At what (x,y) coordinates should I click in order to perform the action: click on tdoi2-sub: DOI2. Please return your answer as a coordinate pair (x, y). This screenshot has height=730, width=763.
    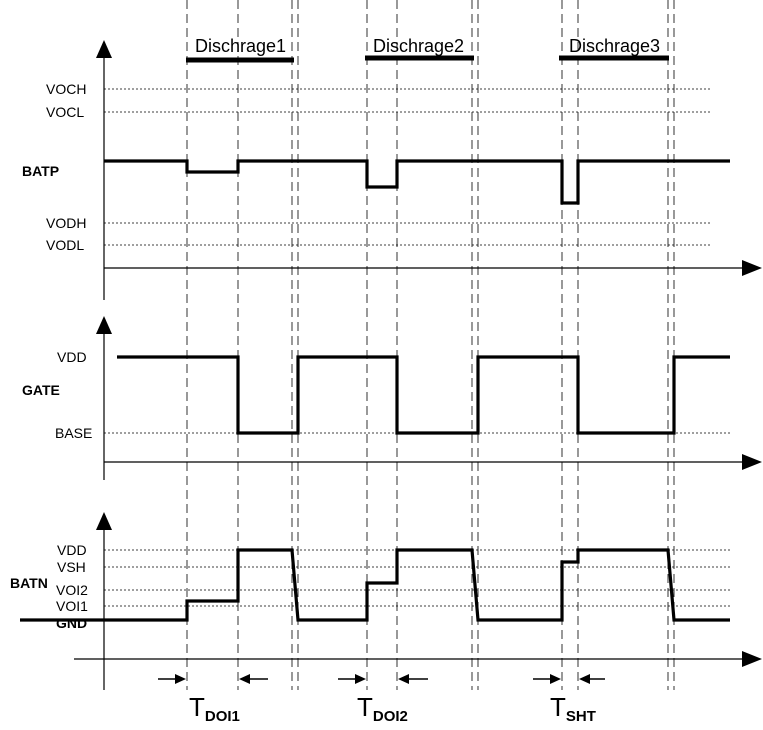
    Looking at the image, I should click on (390, 716).